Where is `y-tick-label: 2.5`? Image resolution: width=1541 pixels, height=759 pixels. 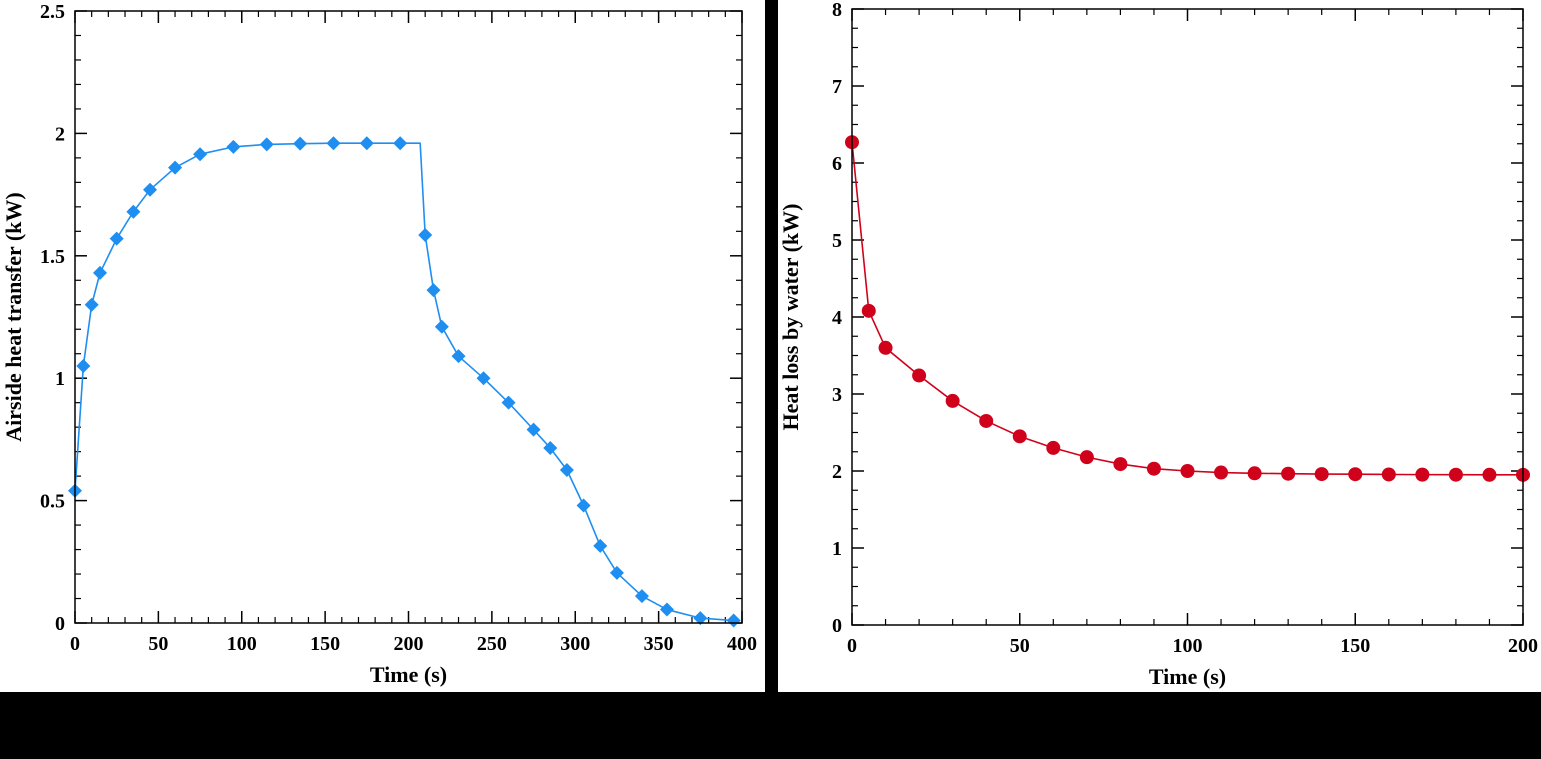 y-tick-label: 2.5 is located at coordinates (52, 12).